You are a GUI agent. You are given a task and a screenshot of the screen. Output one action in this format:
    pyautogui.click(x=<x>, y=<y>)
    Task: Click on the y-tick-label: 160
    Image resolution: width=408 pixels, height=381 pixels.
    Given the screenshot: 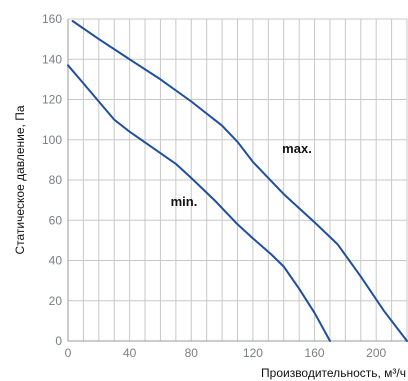 What is the action you would take?
    pyautogui.click(x=52, y=19)
    